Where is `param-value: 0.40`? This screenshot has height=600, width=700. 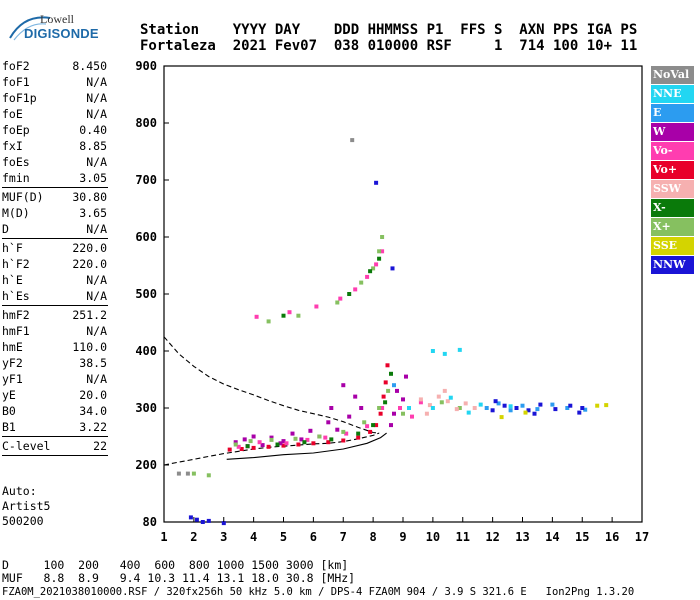 param-value: 0.40 is located at coordinates (93, 130).